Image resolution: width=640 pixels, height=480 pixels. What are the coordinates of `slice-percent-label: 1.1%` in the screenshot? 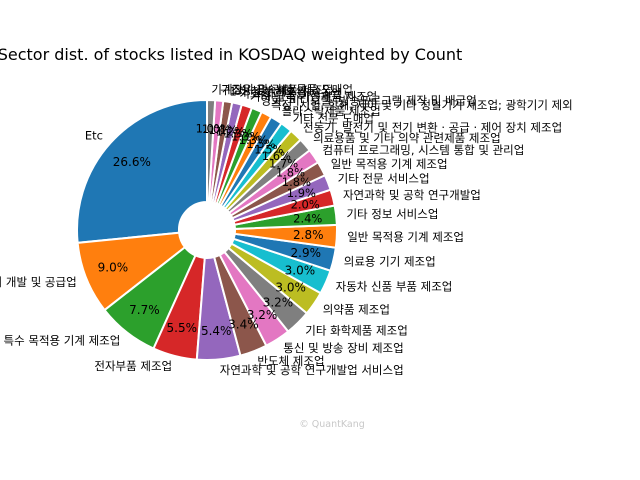 It's located at (223, 130).